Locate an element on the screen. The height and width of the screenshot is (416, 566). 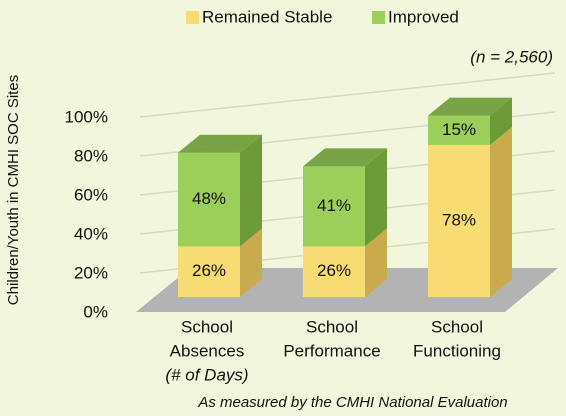
y-tick-label: 0% is located at coordinates (95, 311).